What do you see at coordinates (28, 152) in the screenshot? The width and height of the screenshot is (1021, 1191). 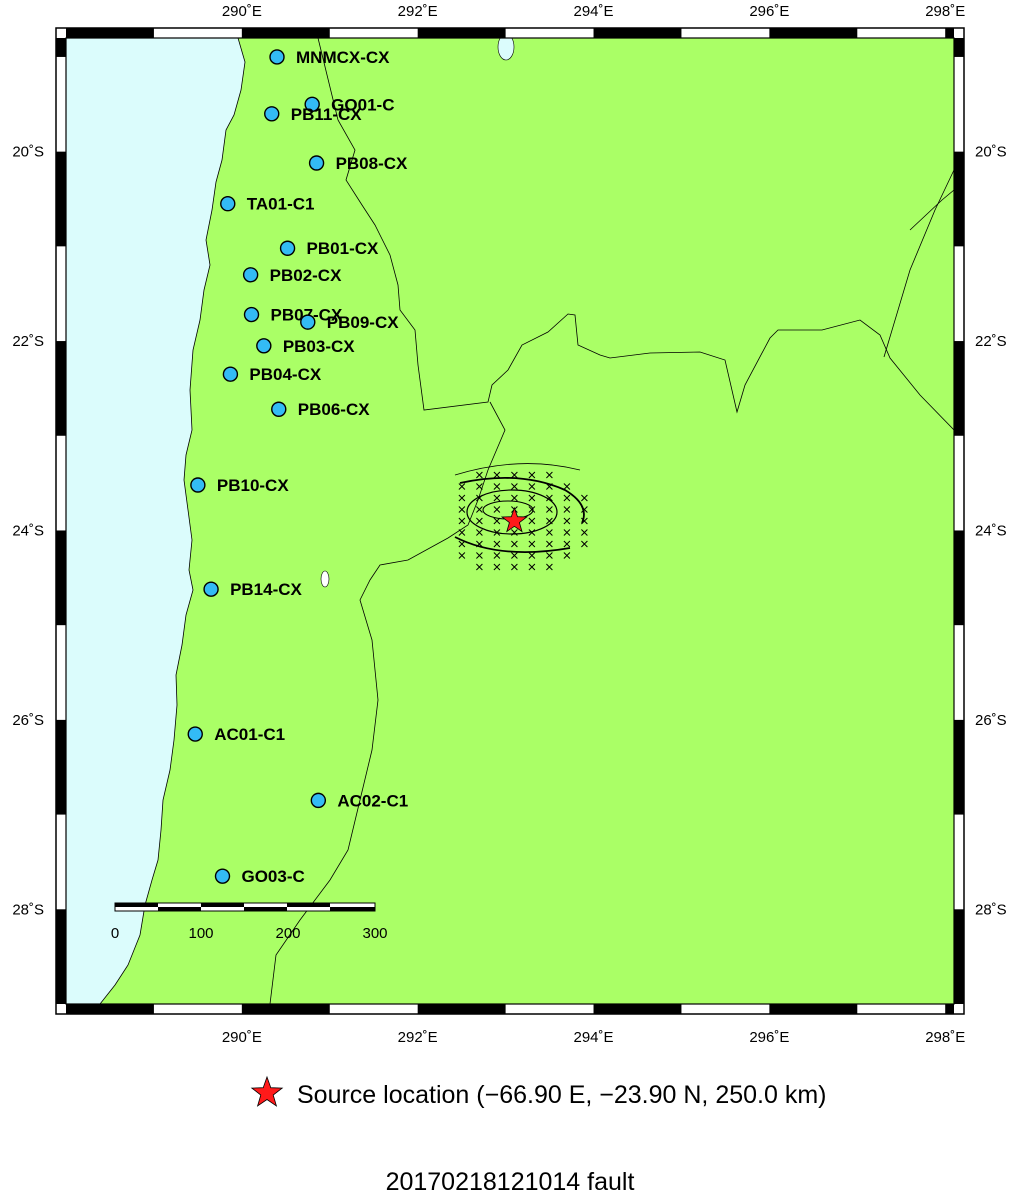 I see `y-tick-label-left: 20˚S` at bounding box center [28, 152].